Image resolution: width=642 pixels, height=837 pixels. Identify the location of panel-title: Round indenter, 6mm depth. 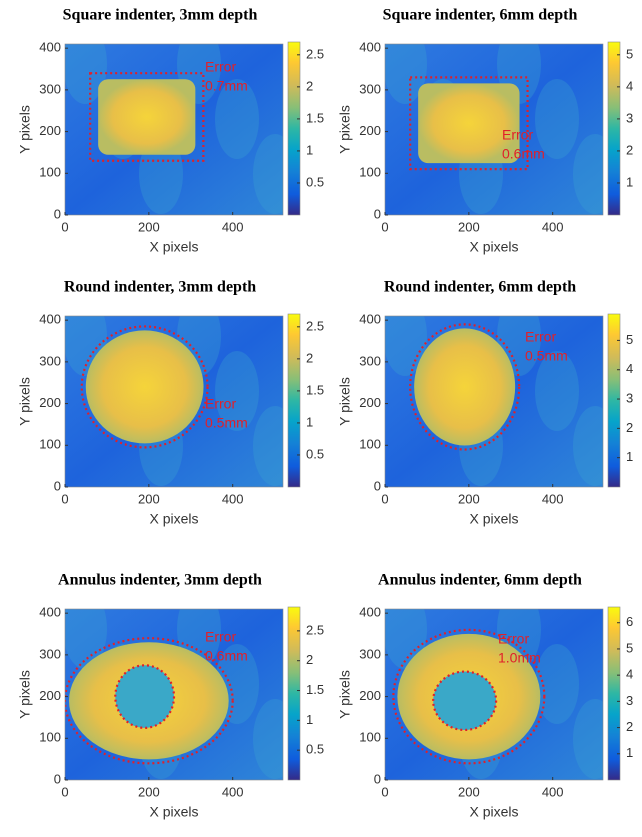
(480, 287).